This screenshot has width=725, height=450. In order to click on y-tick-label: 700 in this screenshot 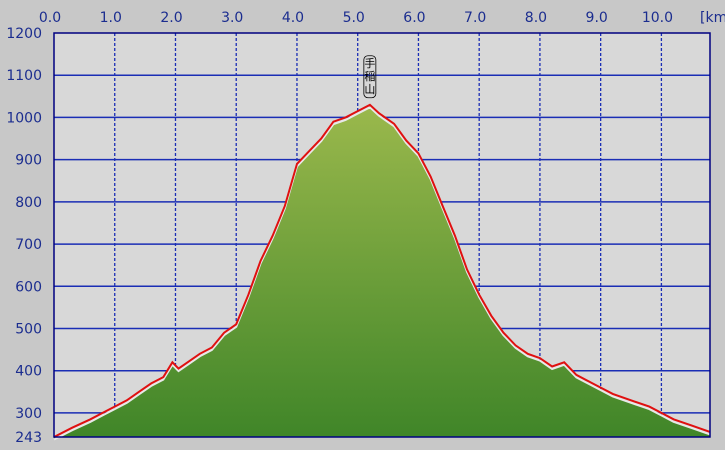, I will do `click(28, 245)`.